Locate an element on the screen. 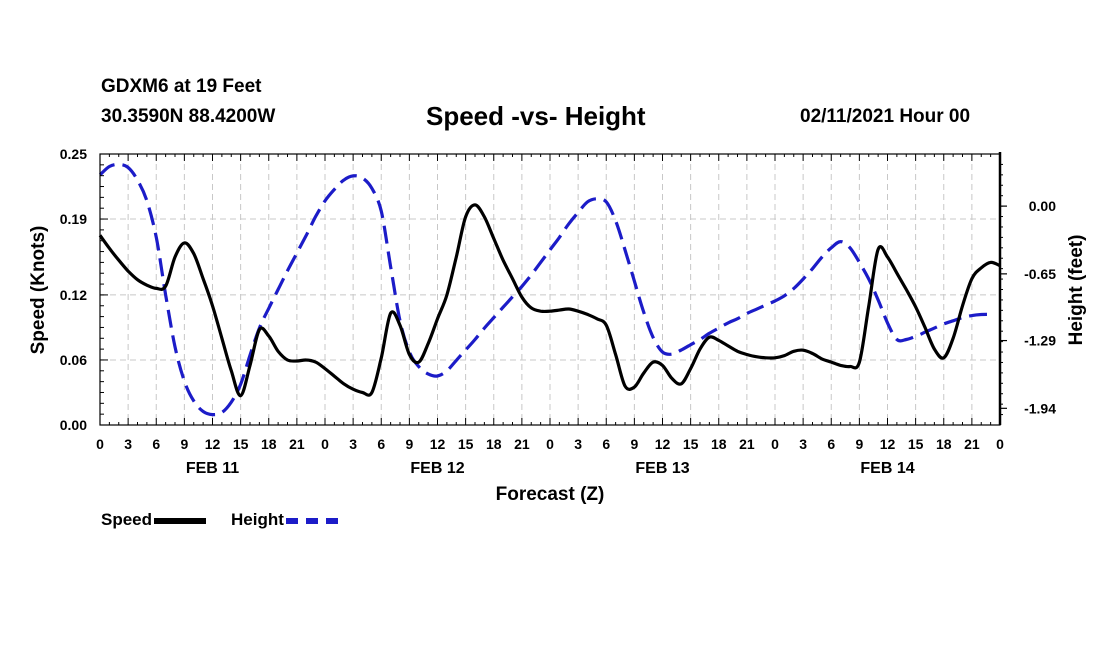 Image resolution: width=1100 pixels, height=650 pixels. y-tick-label: 0.25 is located at coordinates (73, 154).